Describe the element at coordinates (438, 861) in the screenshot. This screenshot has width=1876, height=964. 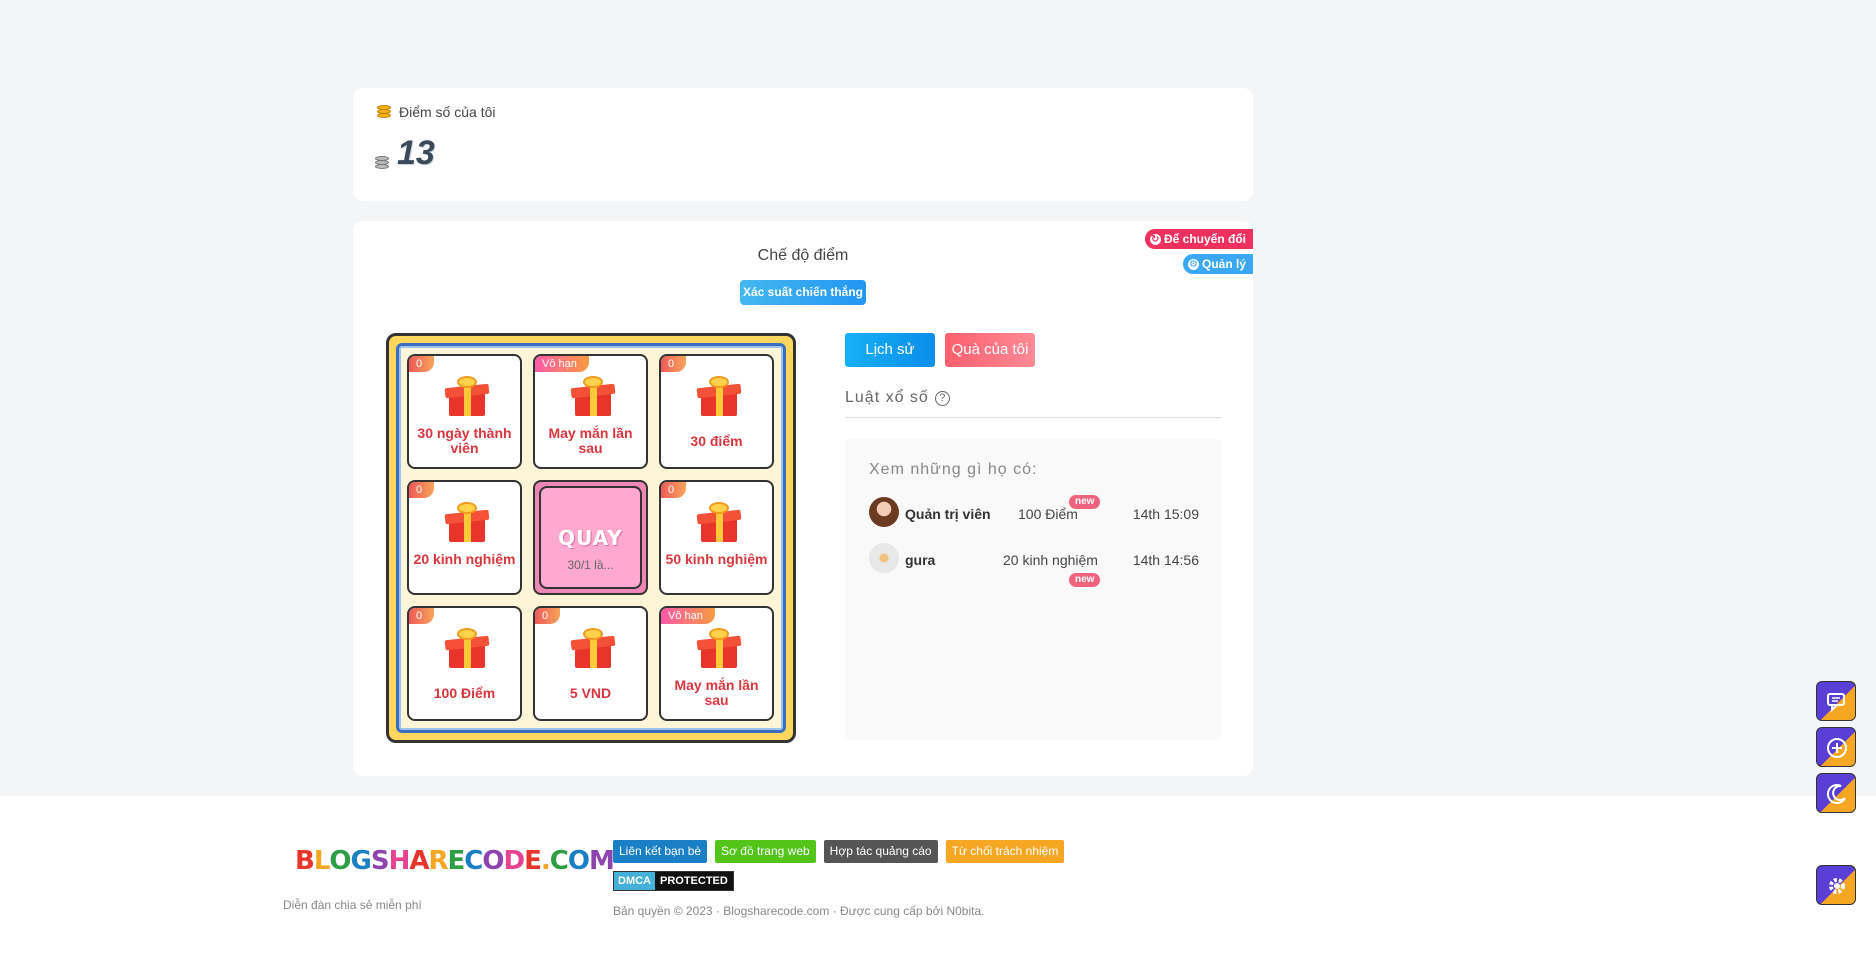
I see `logo-letter: R` at that location.